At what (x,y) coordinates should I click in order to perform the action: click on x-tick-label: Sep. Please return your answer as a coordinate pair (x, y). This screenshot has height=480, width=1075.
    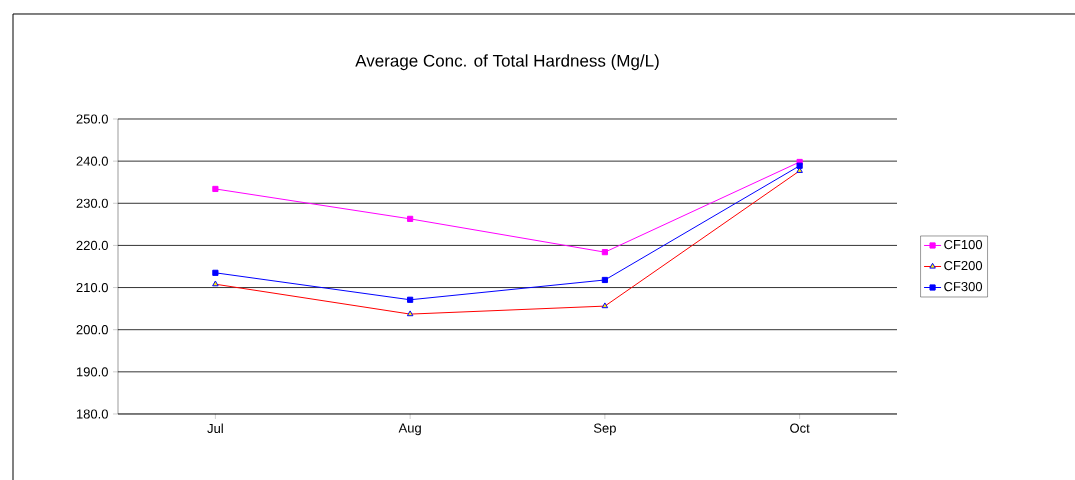
    Looking at the image, I should click on (604, 429).